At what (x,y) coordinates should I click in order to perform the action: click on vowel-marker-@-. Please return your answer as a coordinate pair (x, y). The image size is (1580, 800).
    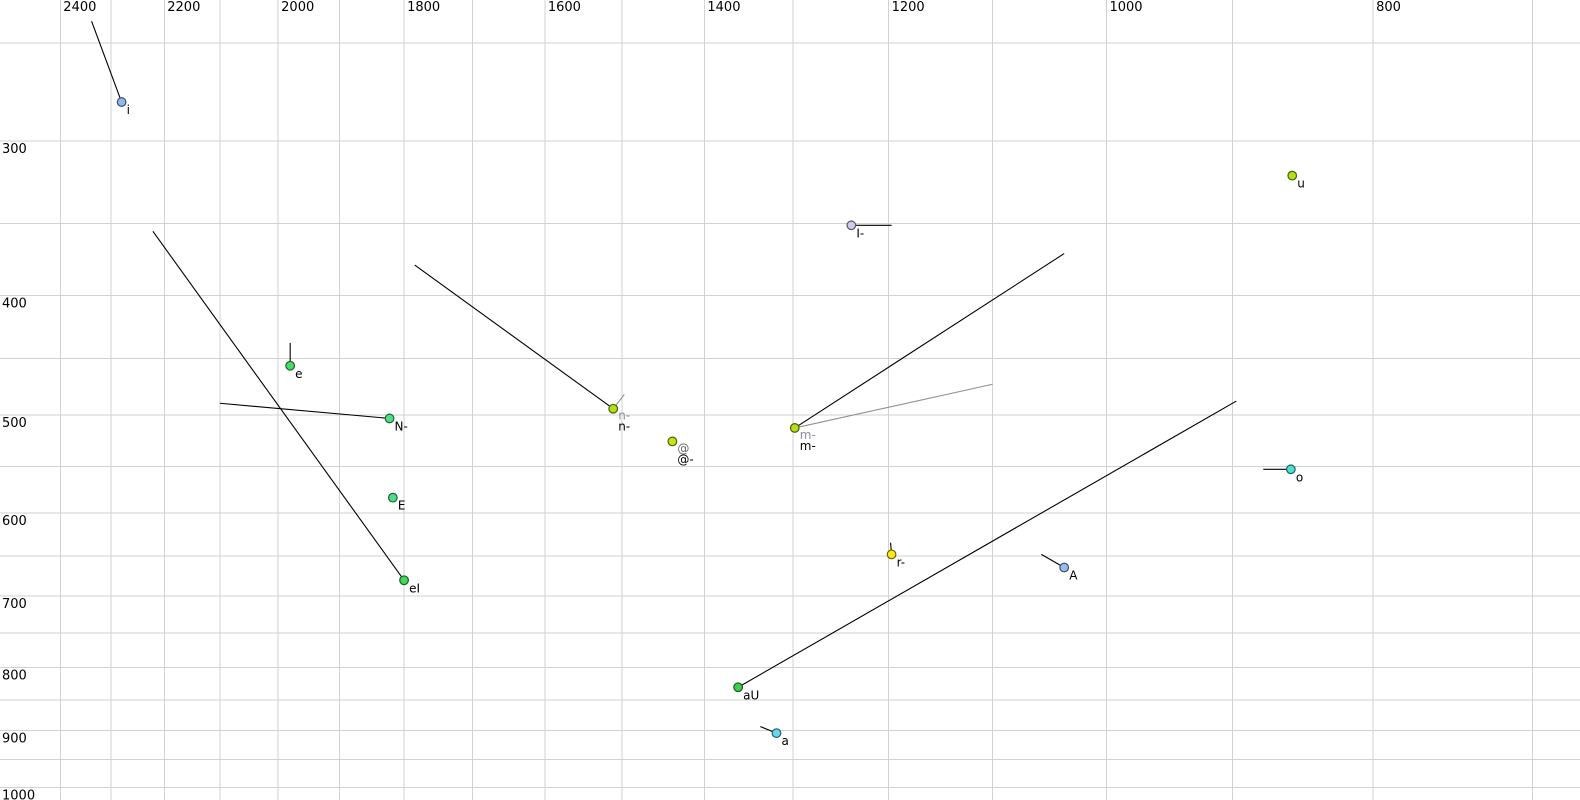
    Looking at the image, I should click on (672, 441).